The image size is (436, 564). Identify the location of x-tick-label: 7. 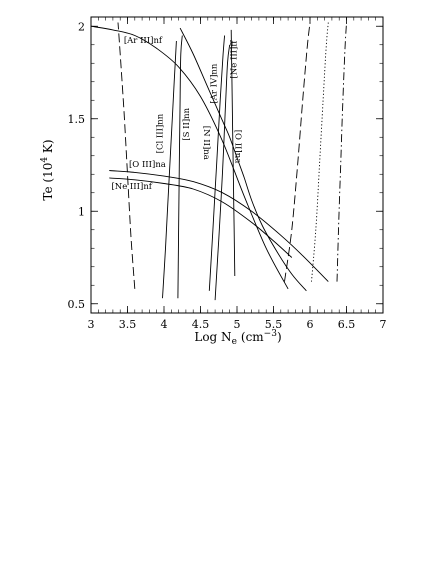
(383, 324).